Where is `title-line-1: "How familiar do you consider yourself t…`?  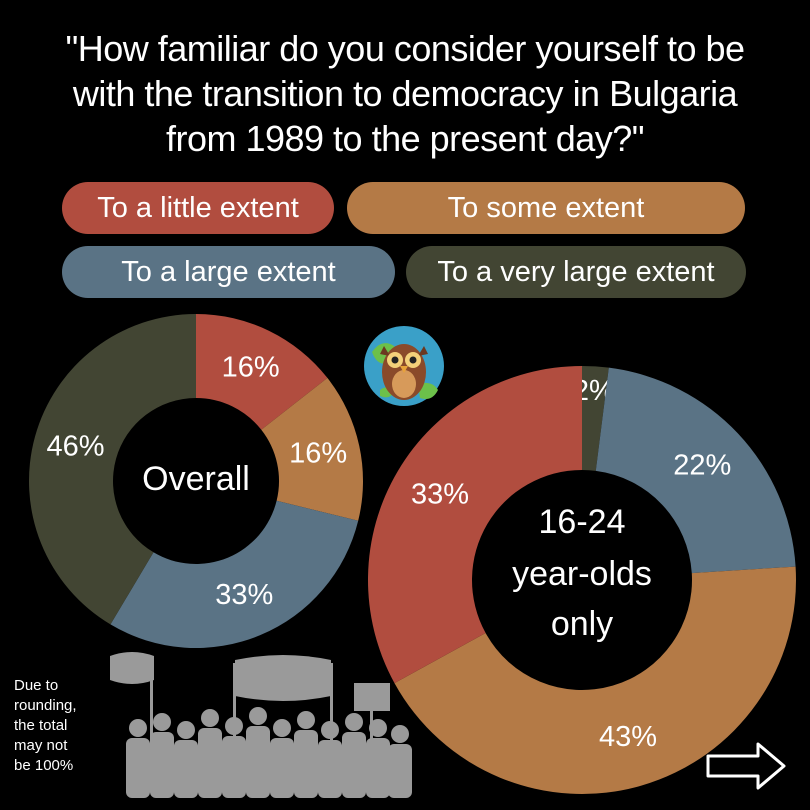
title-line-1: "How familiar do you consider yourself t… is located at coordinates (405, 48).